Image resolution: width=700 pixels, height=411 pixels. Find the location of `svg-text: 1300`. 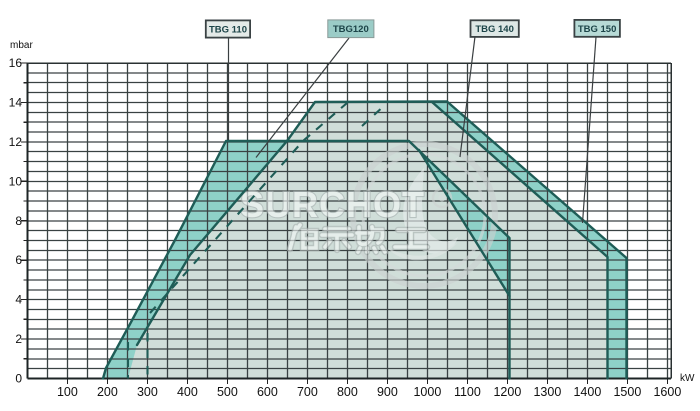

svg-text: 1300 is located at coordinates (547, 392).